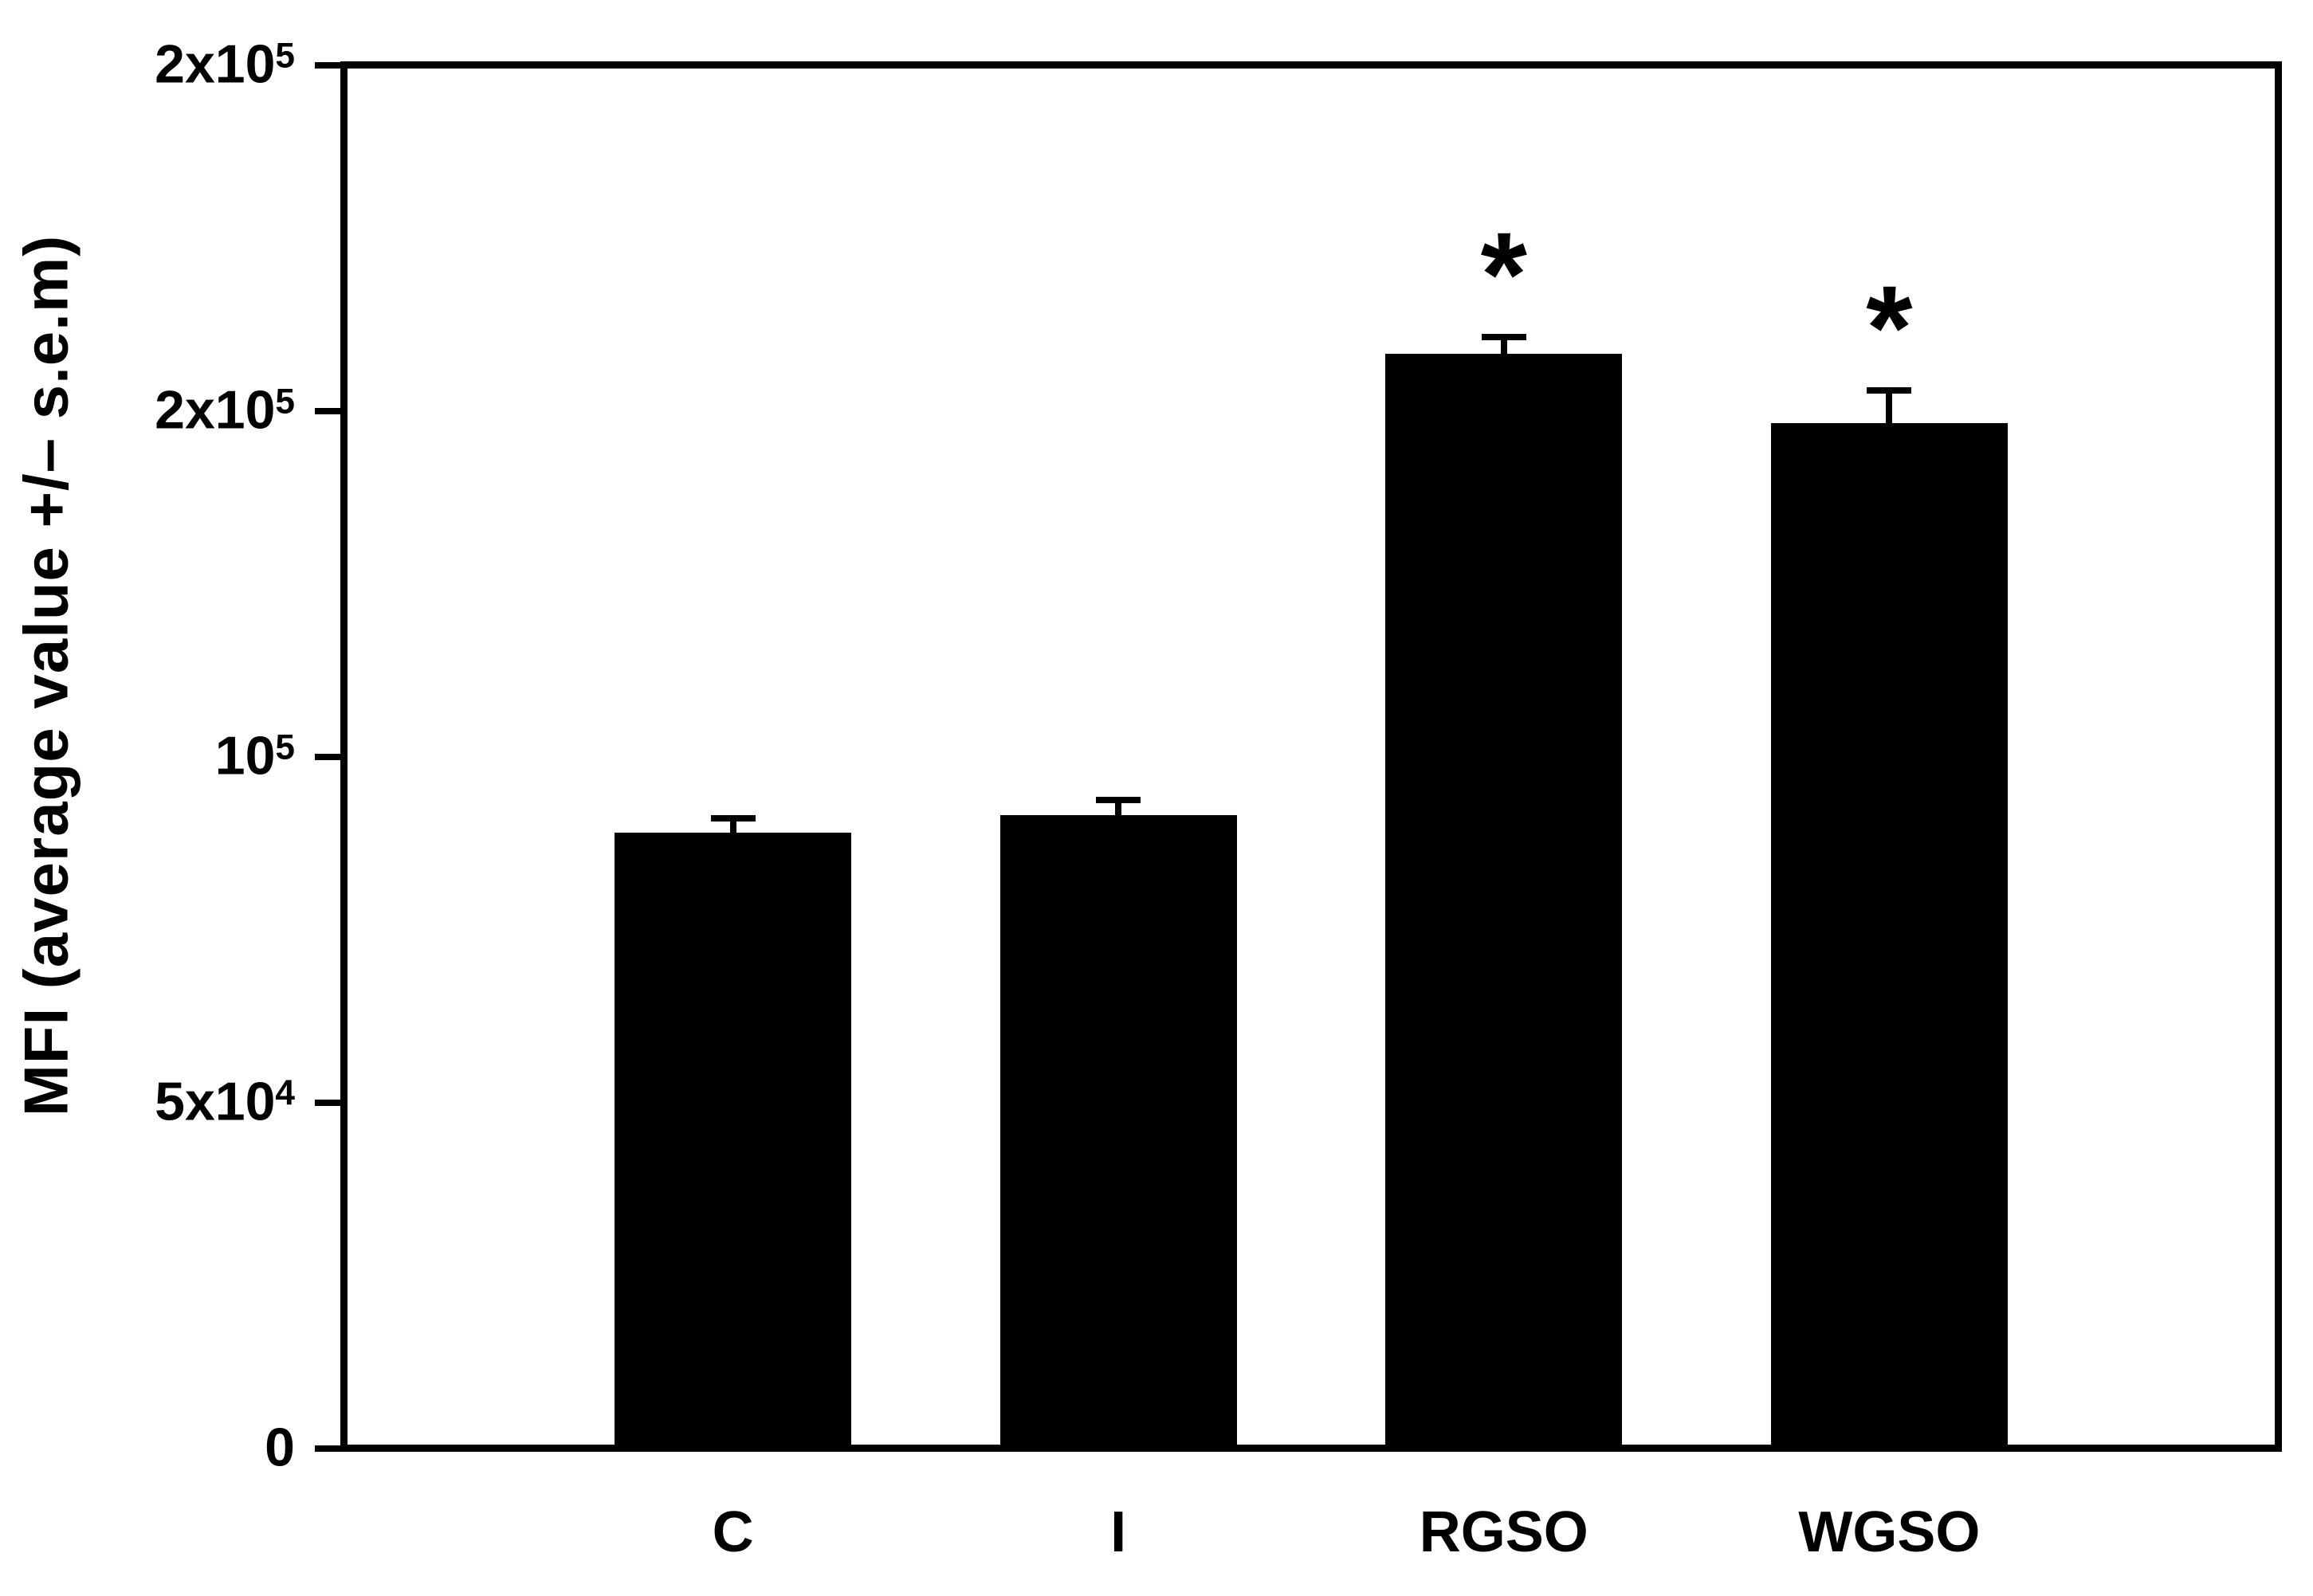 This screenshot has width=2313, height=1596. I want to click on y-tick-label: 0, so click(280, 1447).